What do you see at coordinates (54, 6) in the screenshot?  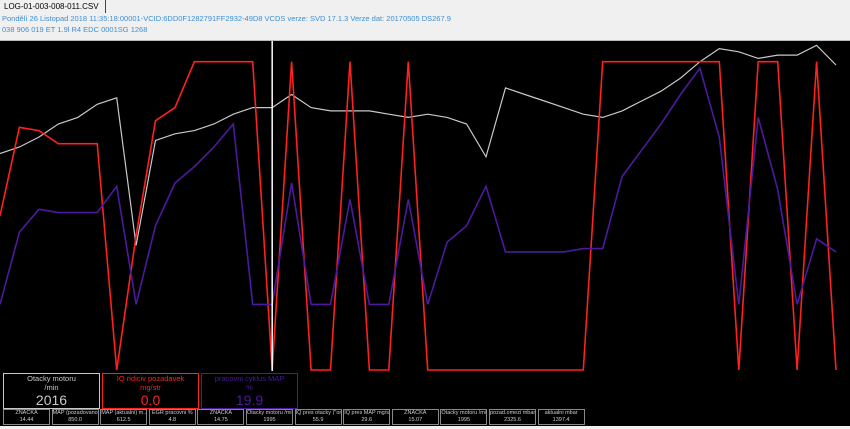 I see `file-tab: LOG-01-003-008-011.CSV` at bounding box center [54, 6].